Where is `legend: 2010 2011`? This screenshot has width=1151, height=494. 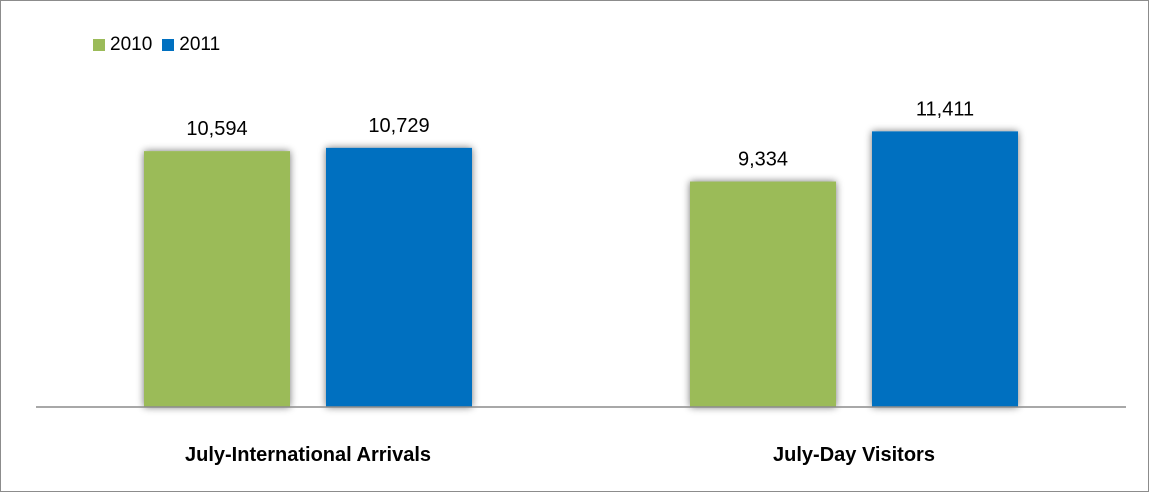
legend: 2010 2011 is located at coordinates (156, 45).